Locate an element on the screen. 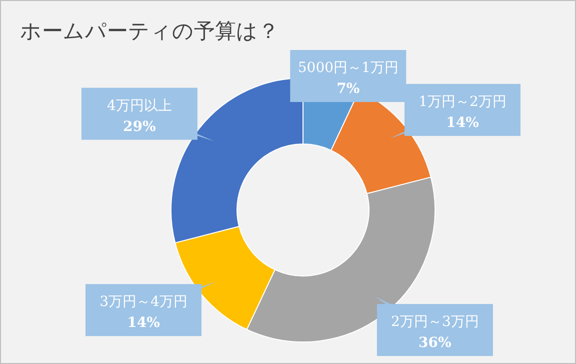 This screenshot has width=576, height=364. data-label: 29% is located at coordinates (139, 126).